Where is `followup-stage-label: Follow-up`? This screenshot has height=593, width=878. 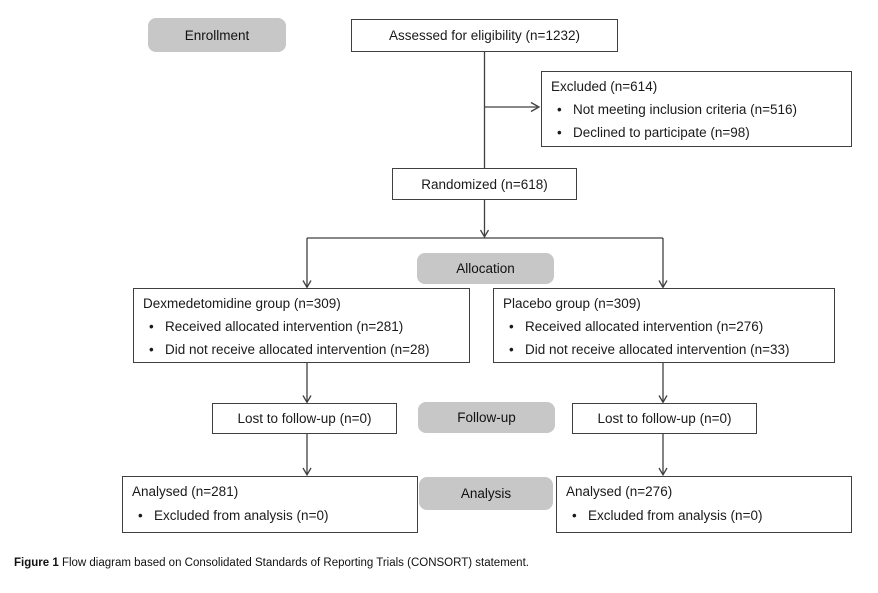
followup-stage-label: Follow-up is located at coordinates (486, 417).